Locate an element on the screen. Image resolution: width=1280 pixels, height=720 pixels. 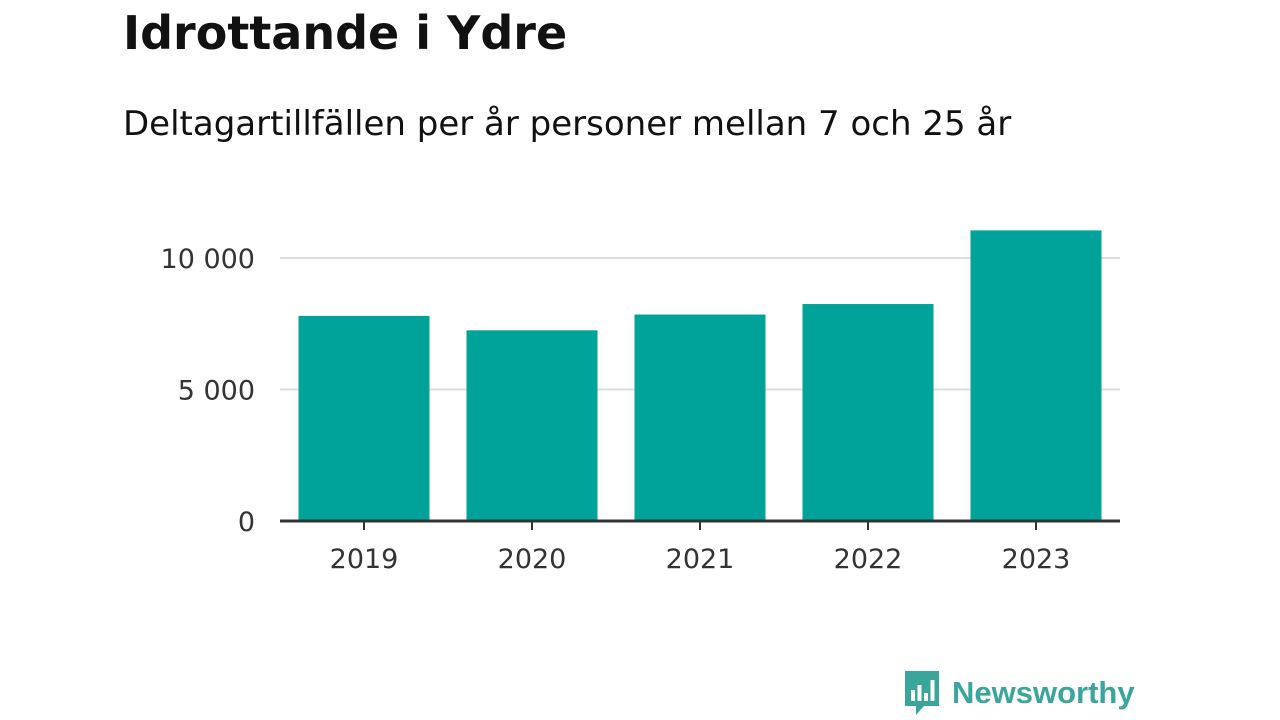
bar-chart-speech-bubble-icon is located at coordinates (922, 693).